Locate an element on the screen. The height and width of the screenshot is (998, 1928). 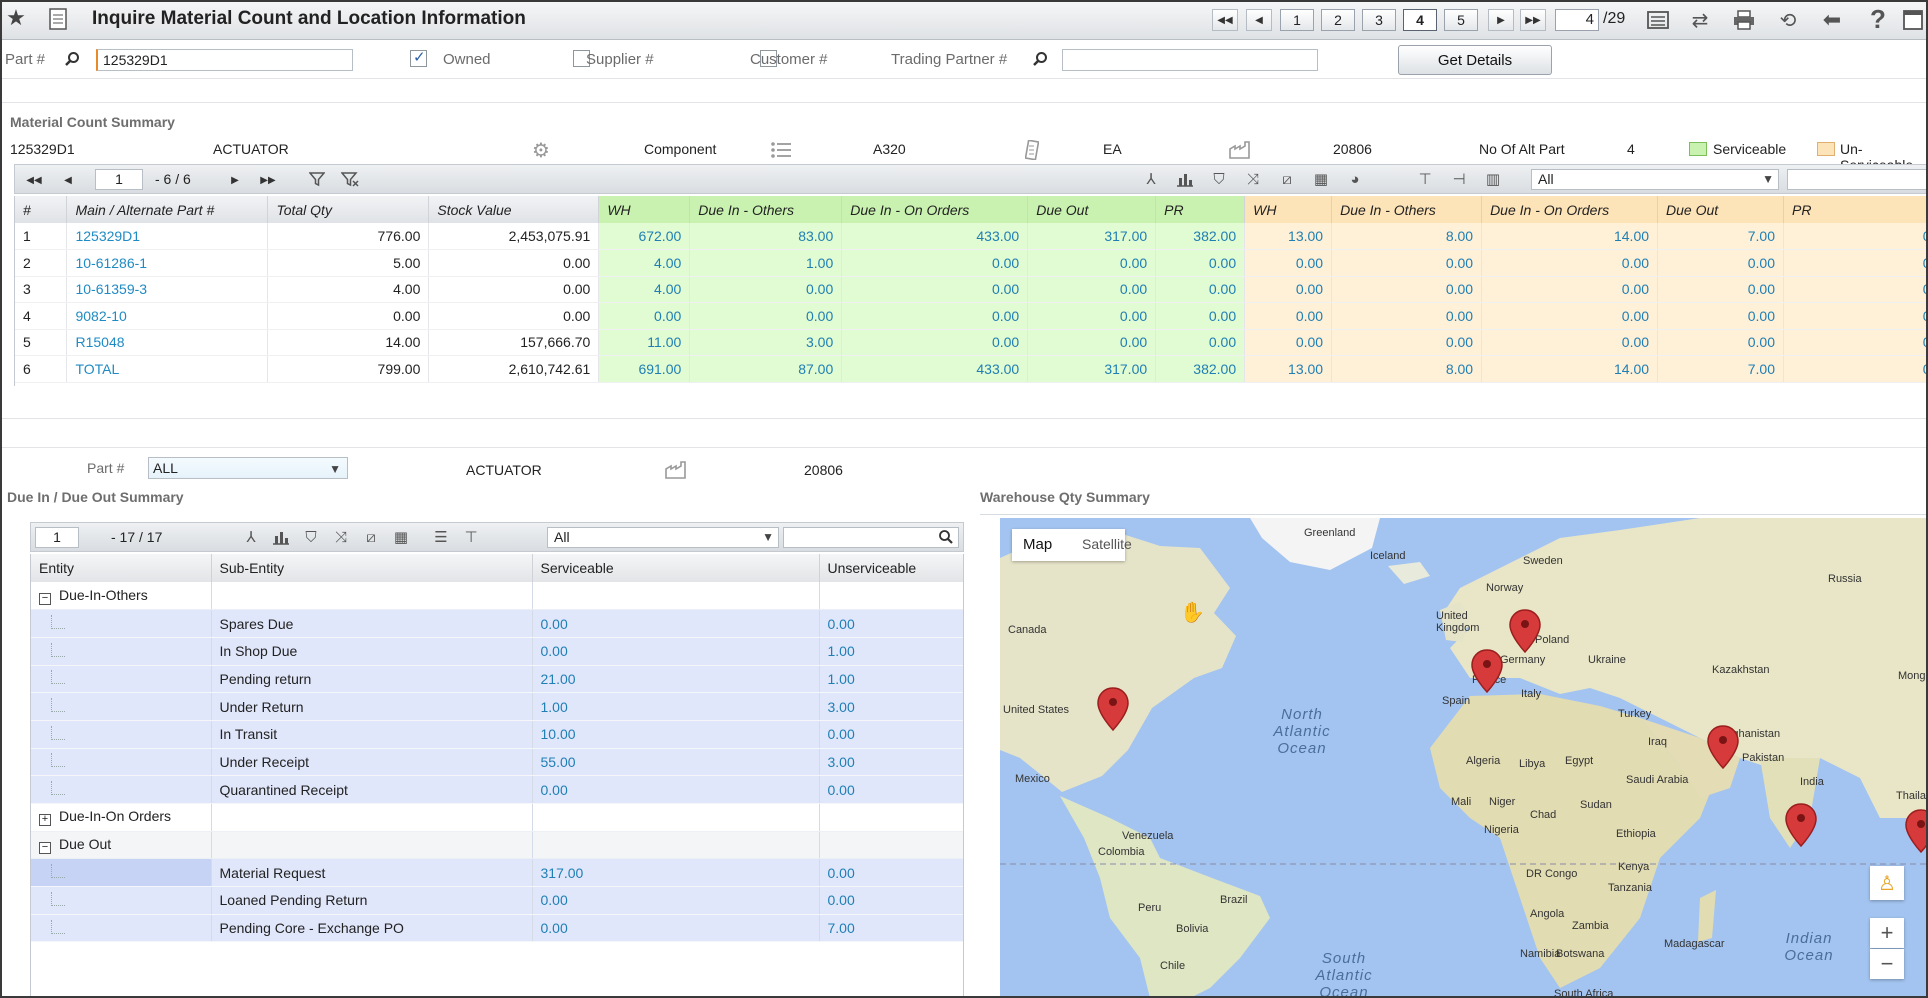
filter-icon is located at coordinates (317, 179).